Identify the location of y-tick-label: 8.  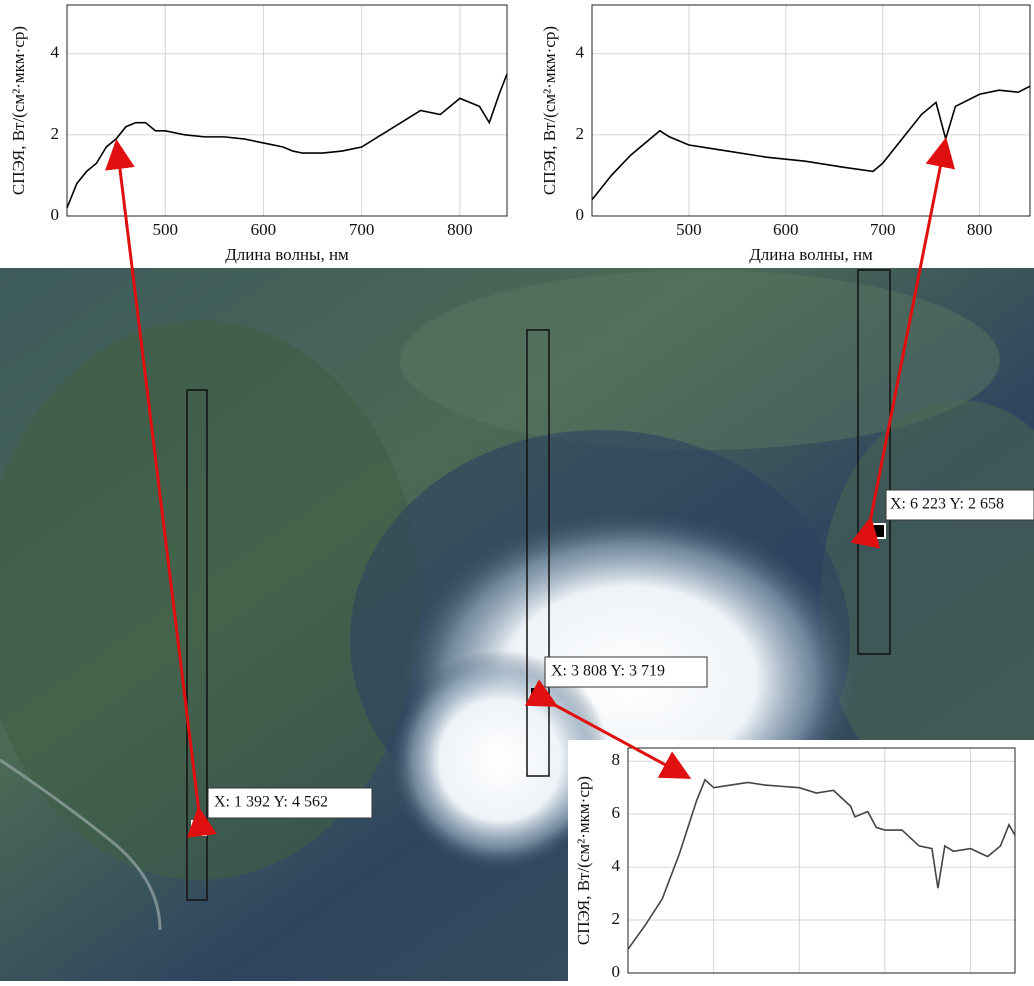
(616, 759).